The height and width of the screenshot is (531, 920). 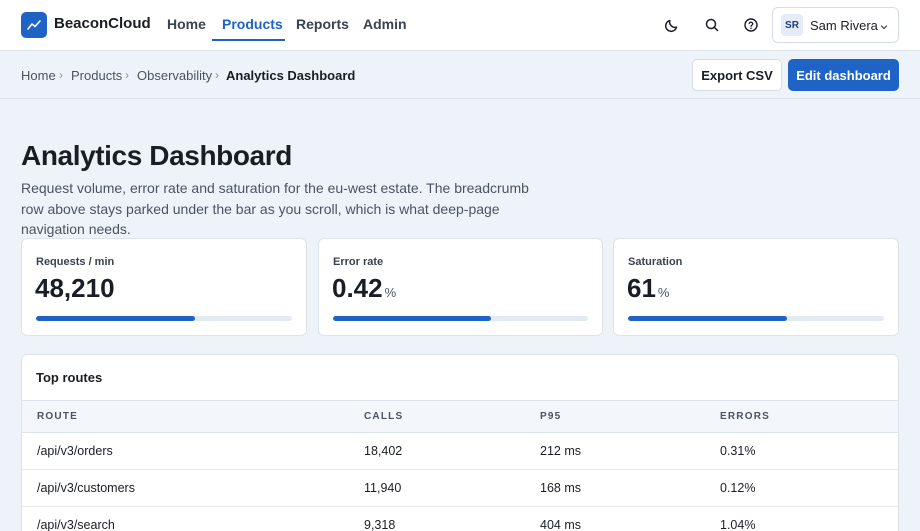 What do you see at coordinates (252, 24) in the screenshot?
I see `nav-products: Products` at bounding box center [252, 24].